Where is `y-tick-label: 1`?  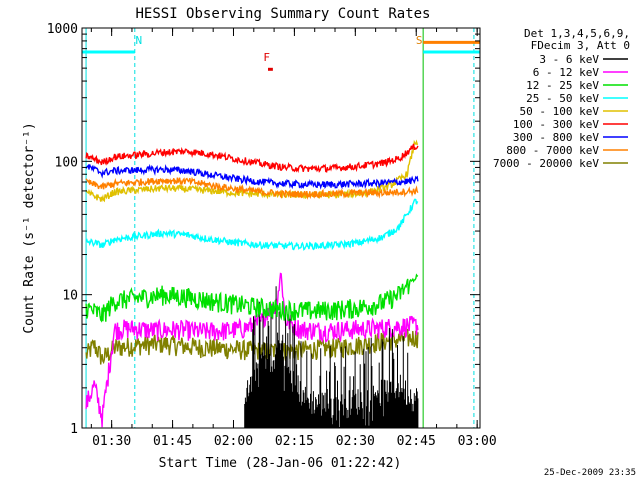 y-tick-label: 1 is located at coordinates (74, 429).